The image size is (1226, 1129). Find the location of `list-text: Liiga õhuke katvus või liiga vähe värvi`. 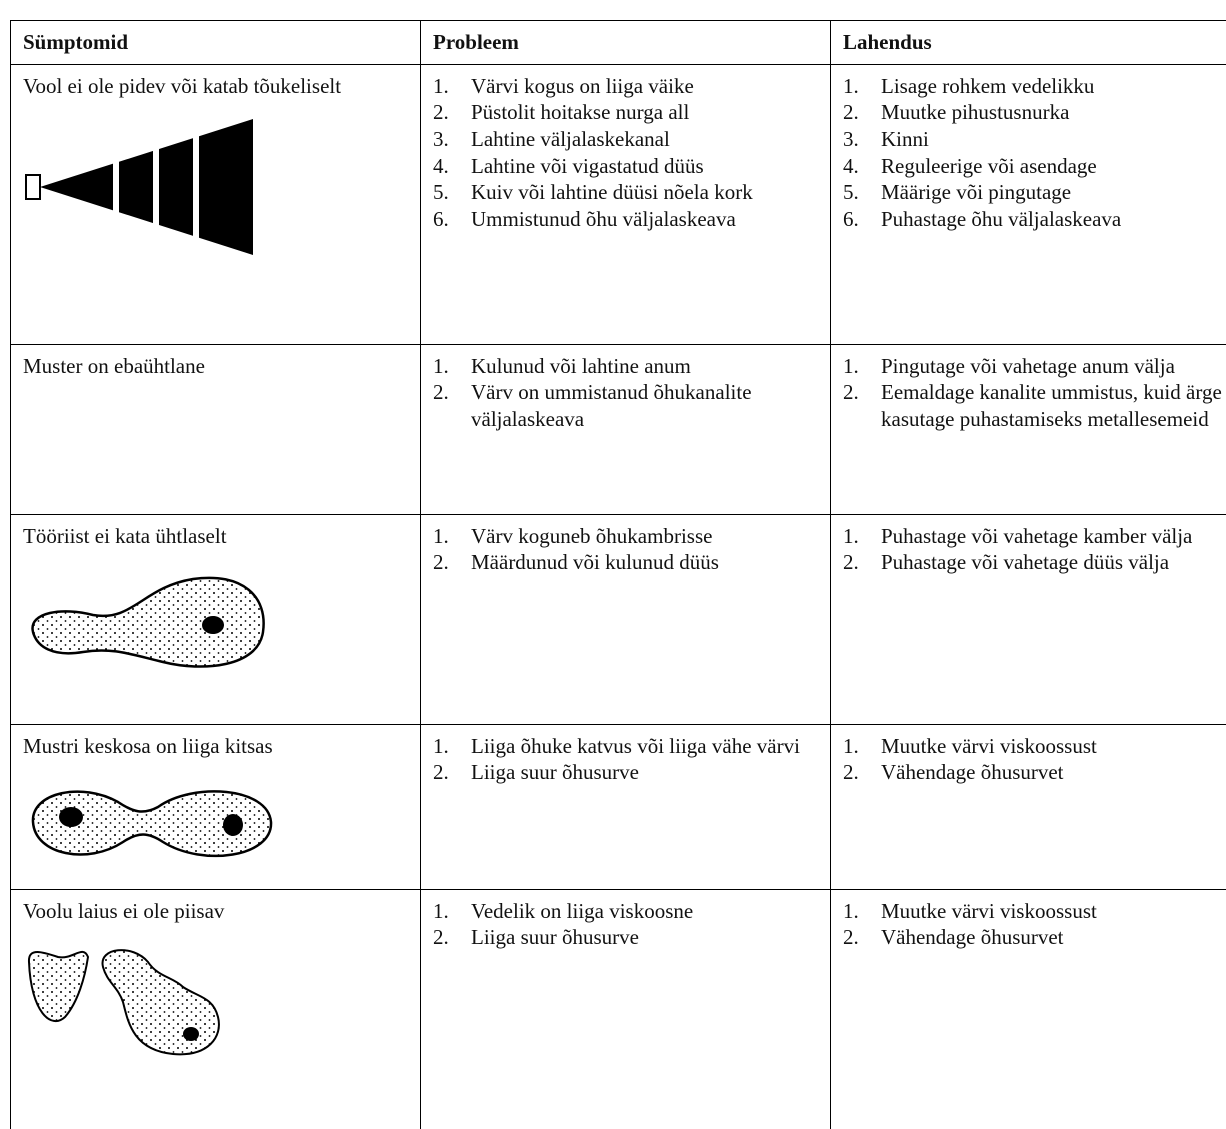

list-text: Liiga õhuke katvus või liiga vähe värvi is located at coordinates (635, 746).